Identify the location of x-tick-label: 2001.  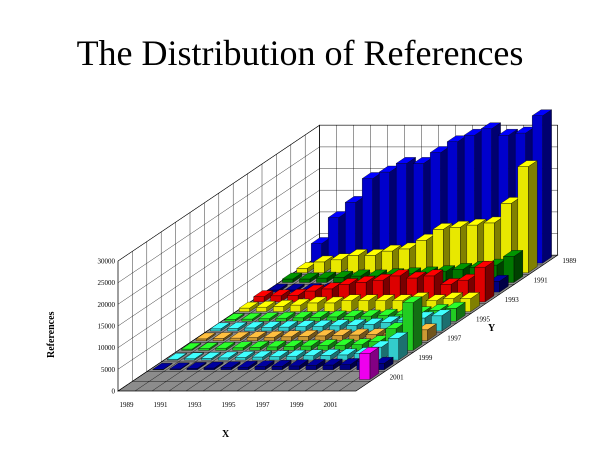
(331, 405).